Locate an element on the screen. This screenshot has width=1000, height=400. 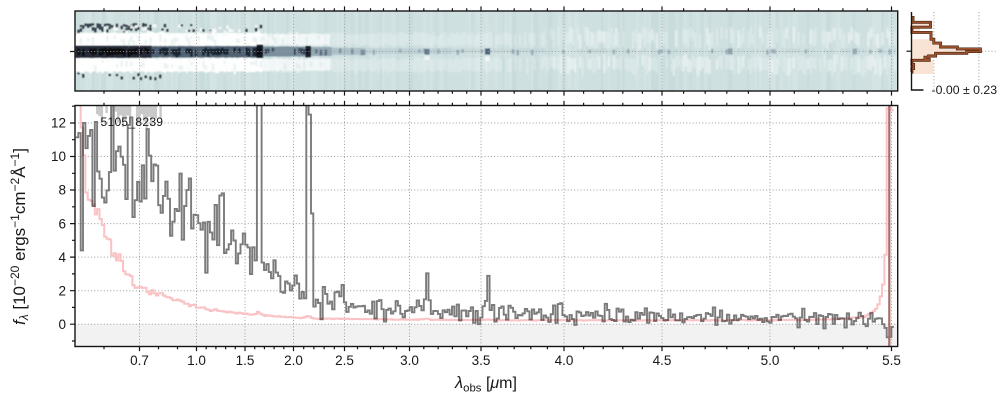
svg-text: 5105_8239 is located at coordinates (132, 122).